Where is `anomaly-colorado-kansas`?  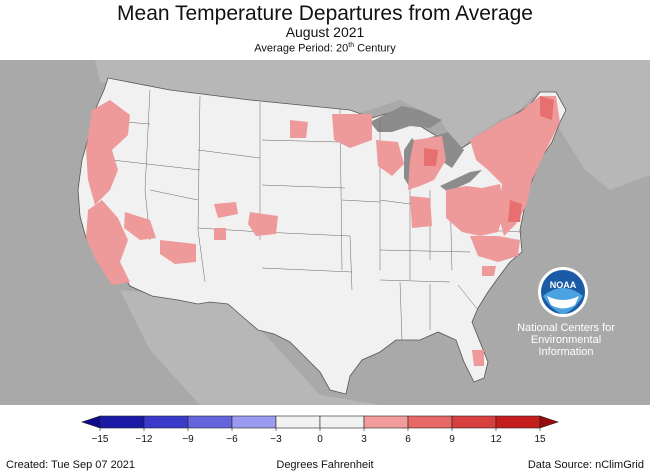 anomaly-colorado-kansas is located at coordinates (263, 224).